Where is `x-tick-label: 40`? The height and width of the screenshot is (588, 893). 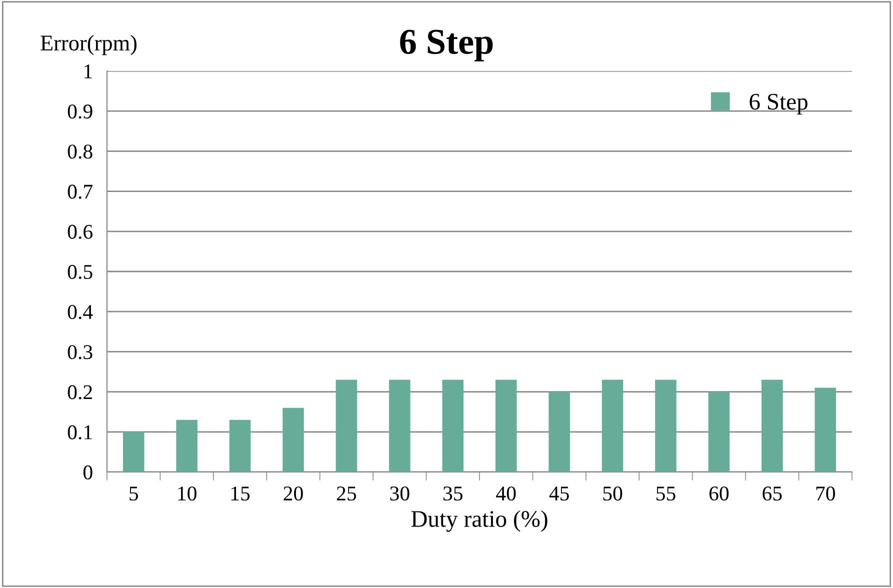 x-tick-label: 40 is located at coordinates (506, 493).